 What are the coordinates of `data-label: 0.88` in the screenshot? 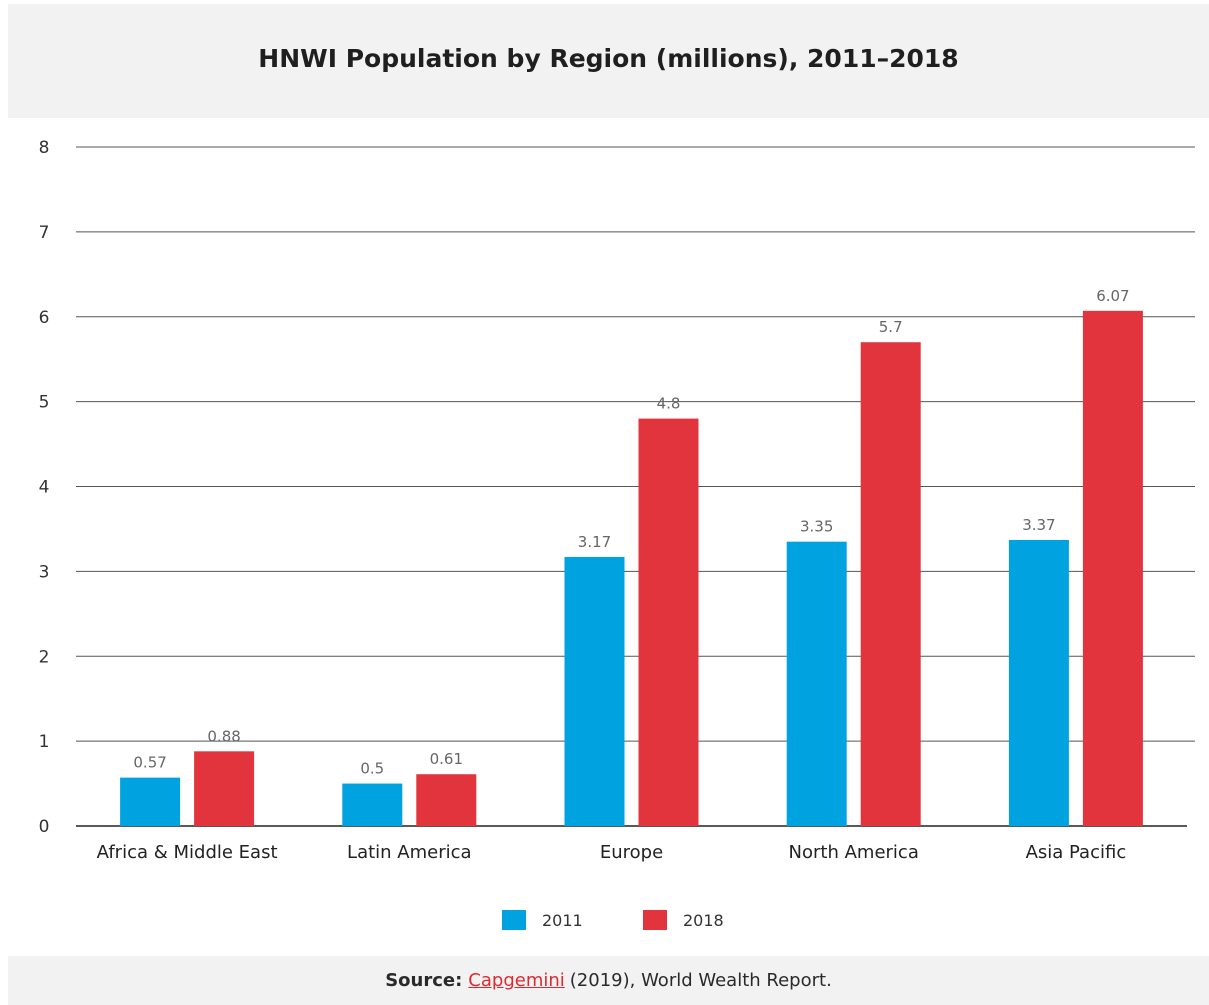 It's located at (223, 736).